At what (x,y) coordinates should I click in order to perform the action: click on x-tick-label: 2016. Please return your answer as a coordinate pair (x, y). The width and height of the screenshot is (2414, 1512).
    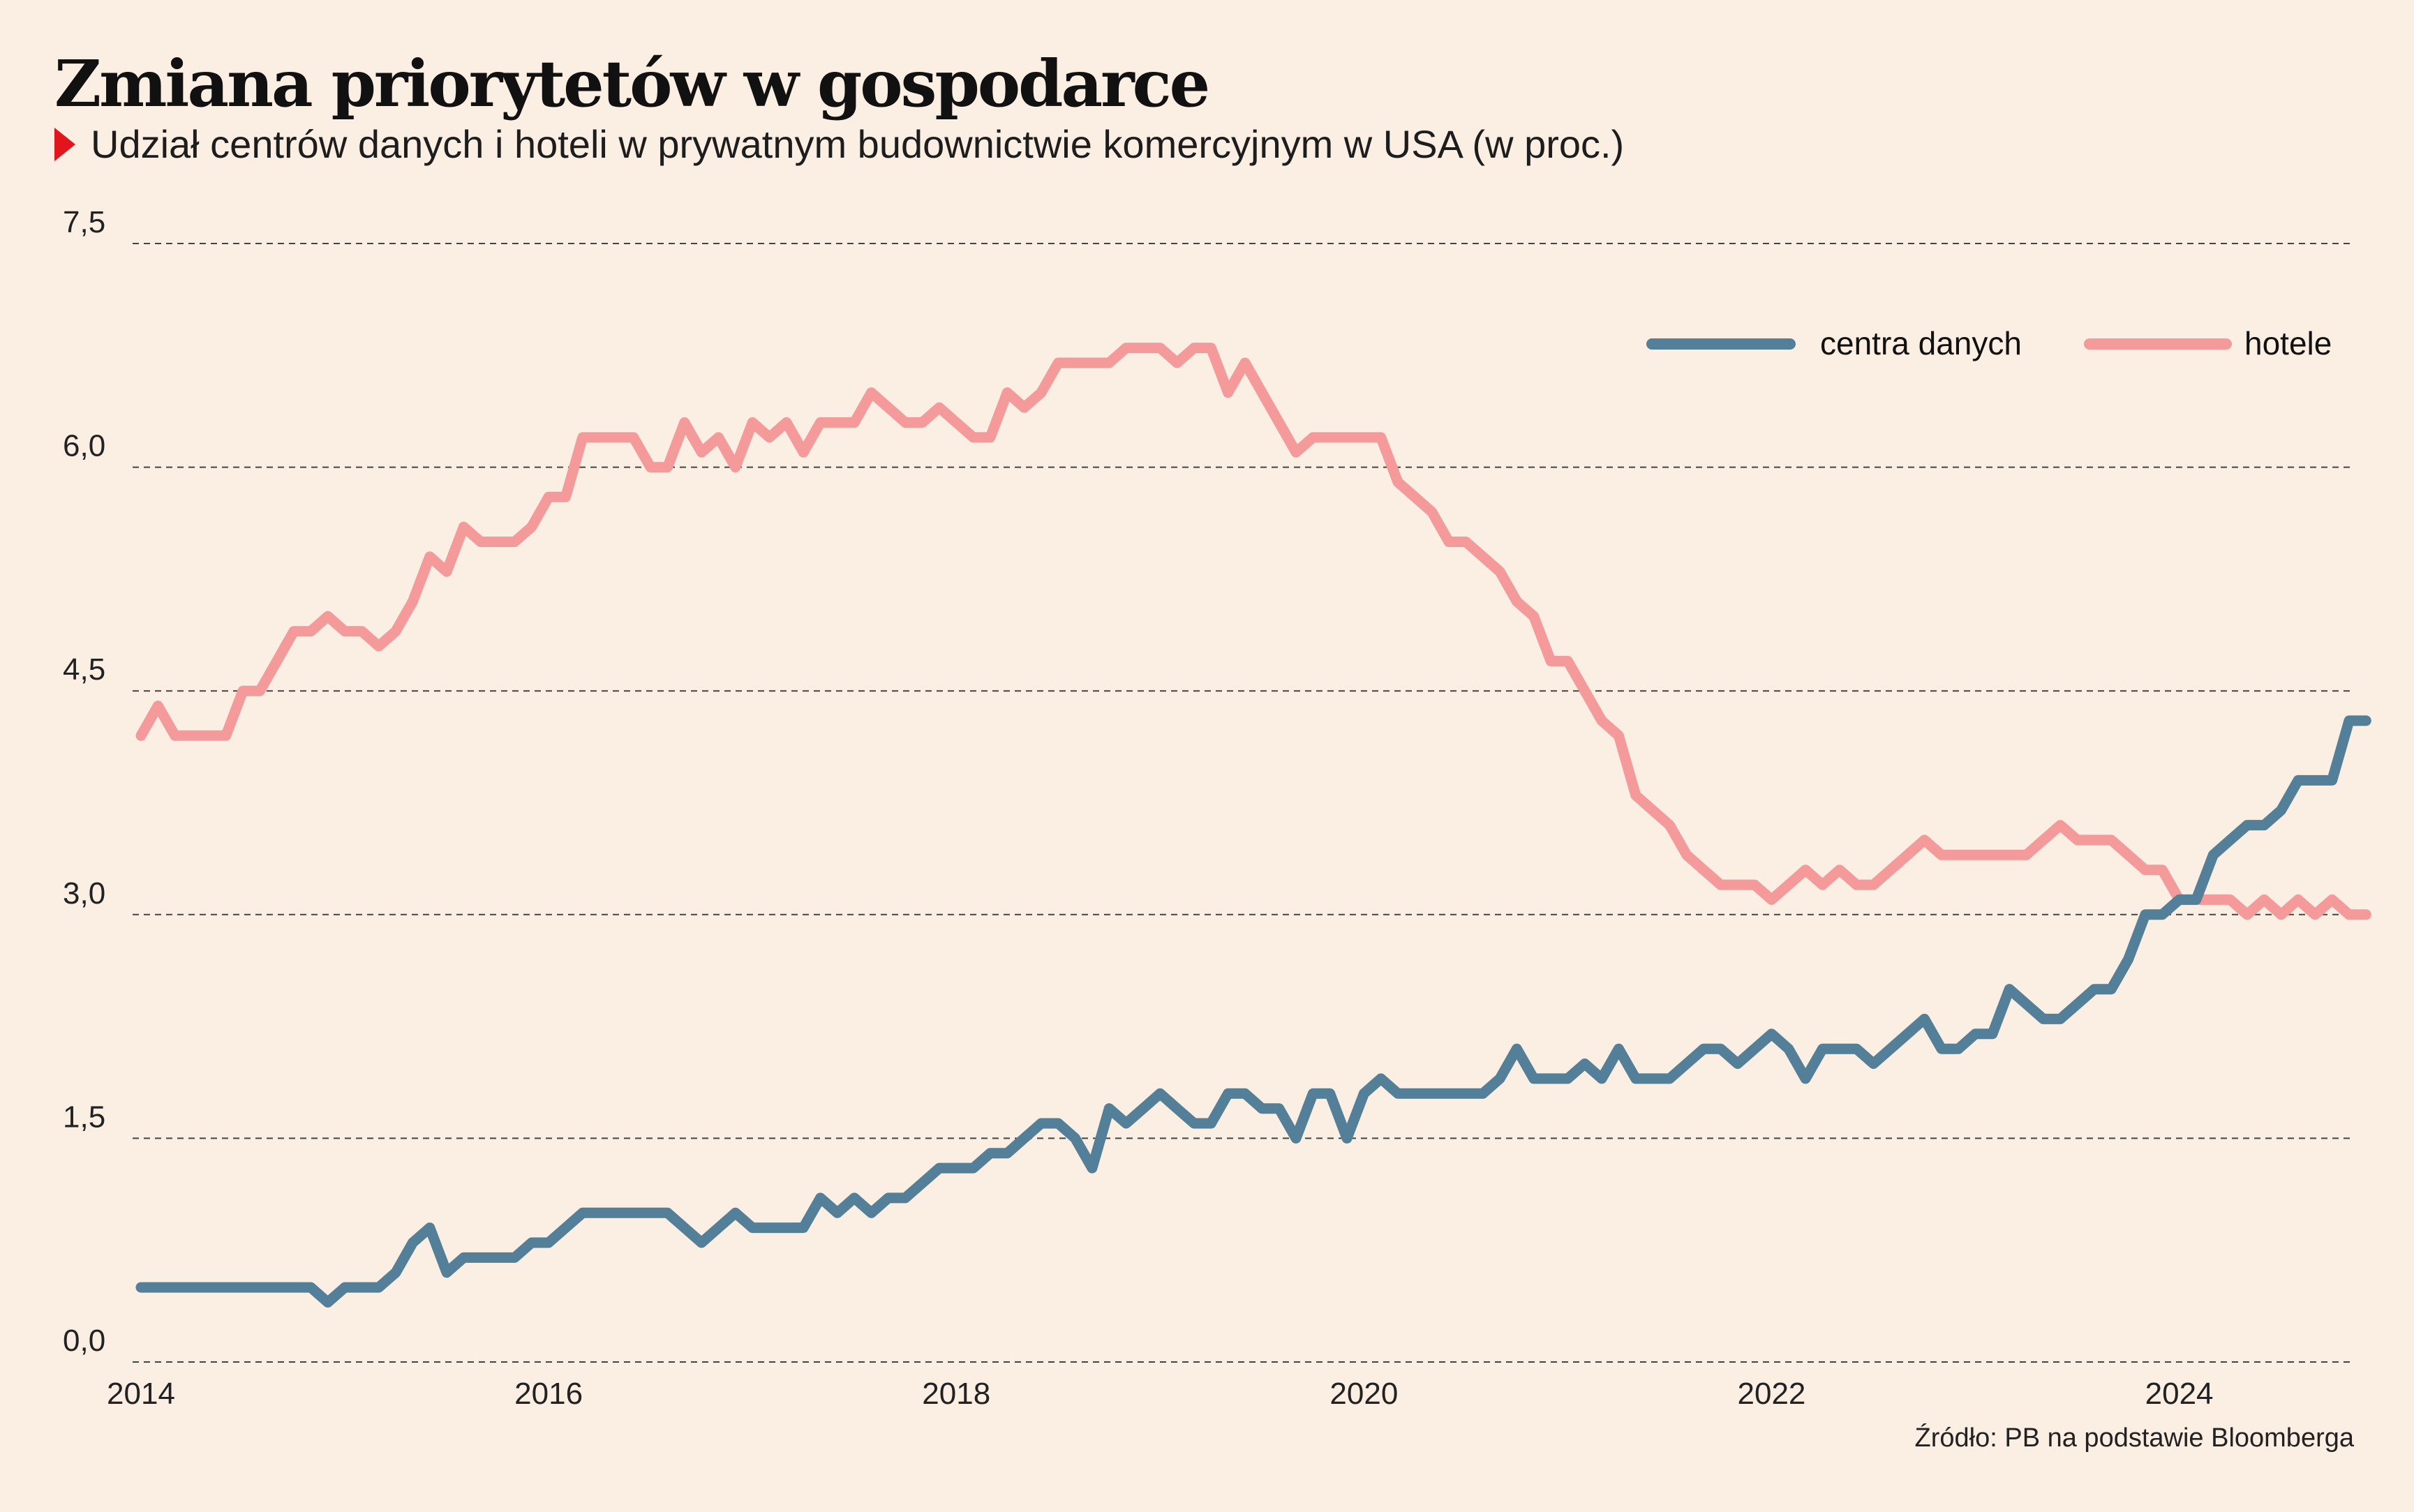
    Looking at the image, I should click on (549, 1394).